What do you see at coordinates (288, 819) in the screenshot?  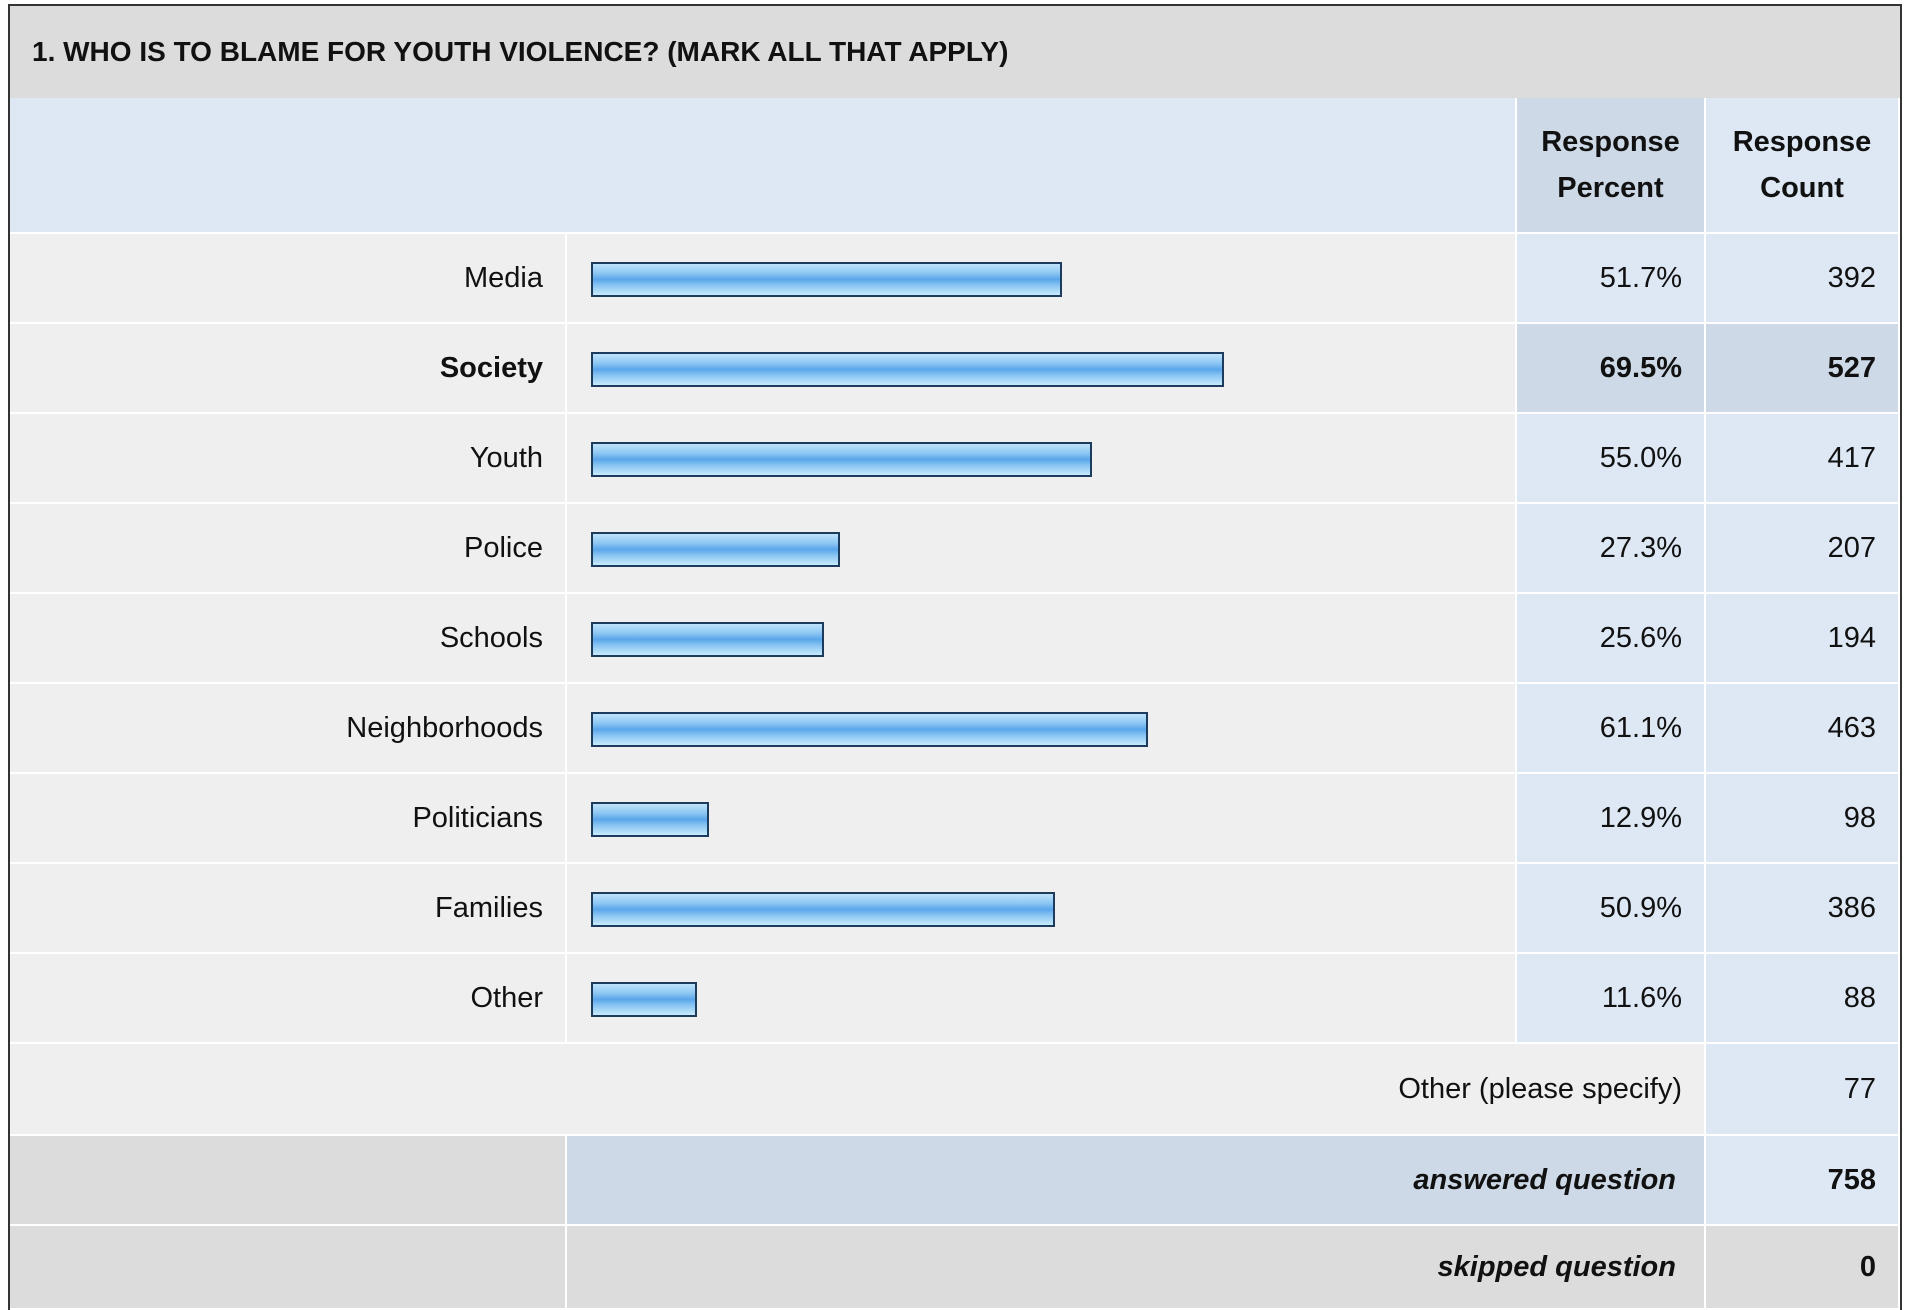 I see `answer-label: Politicians` at bounding box center [288, 819].